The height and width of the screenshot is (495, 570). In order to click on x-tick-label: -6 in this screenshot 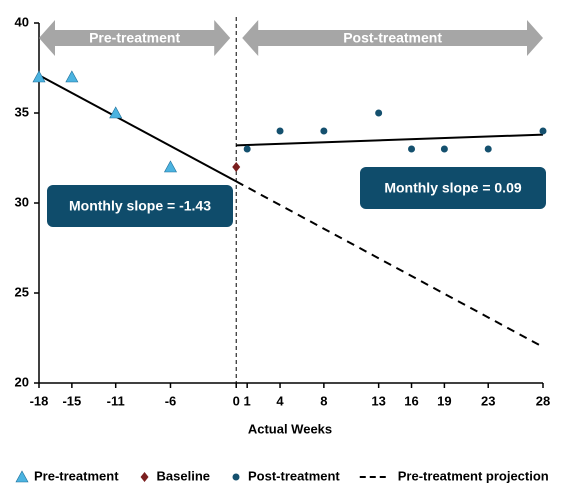, I will do `click(171, 400)`.